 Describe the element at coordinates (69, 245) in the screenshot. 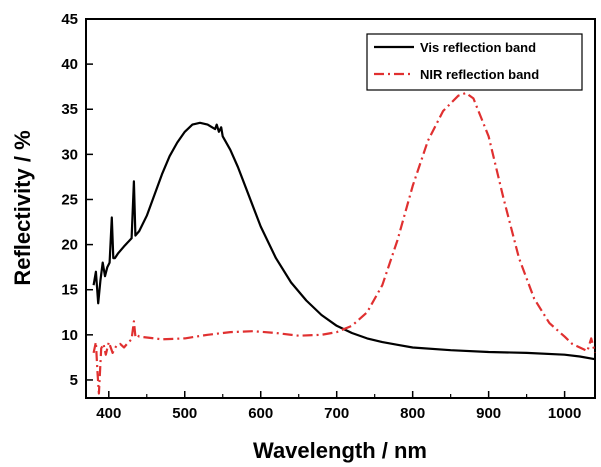

I see `y-tick-label: 20` at that location.